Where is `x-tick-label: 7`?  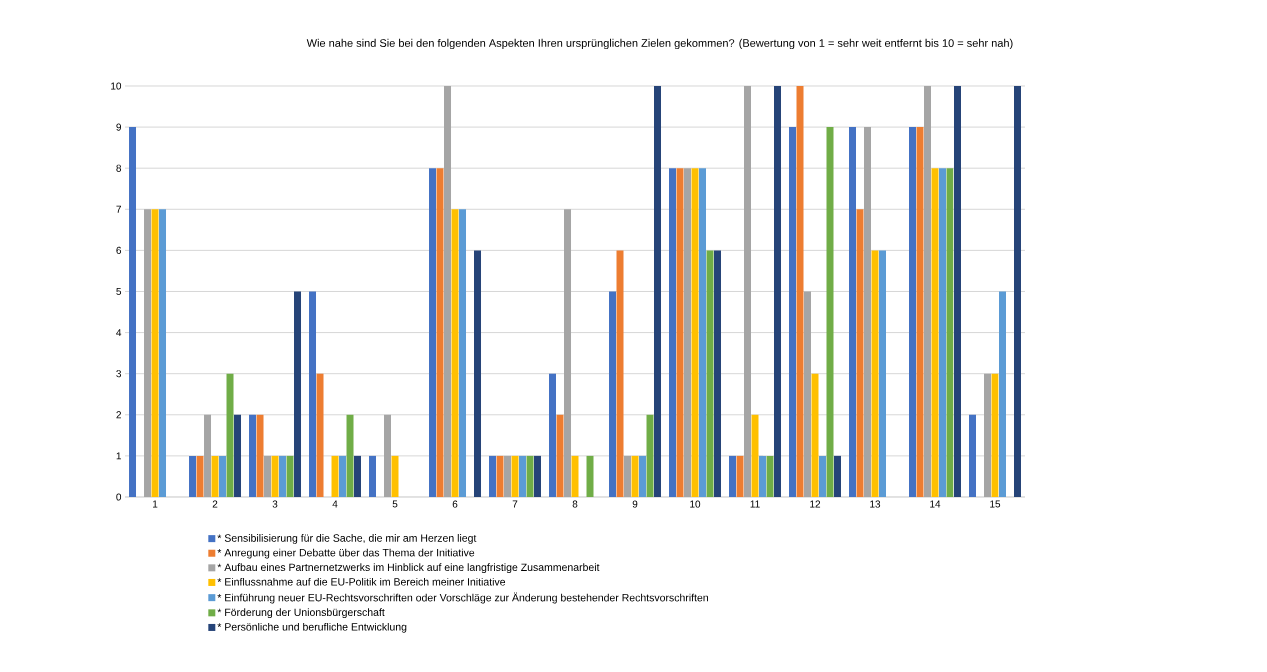 x-tick-label: 7 is located at coordinates (515, 504).